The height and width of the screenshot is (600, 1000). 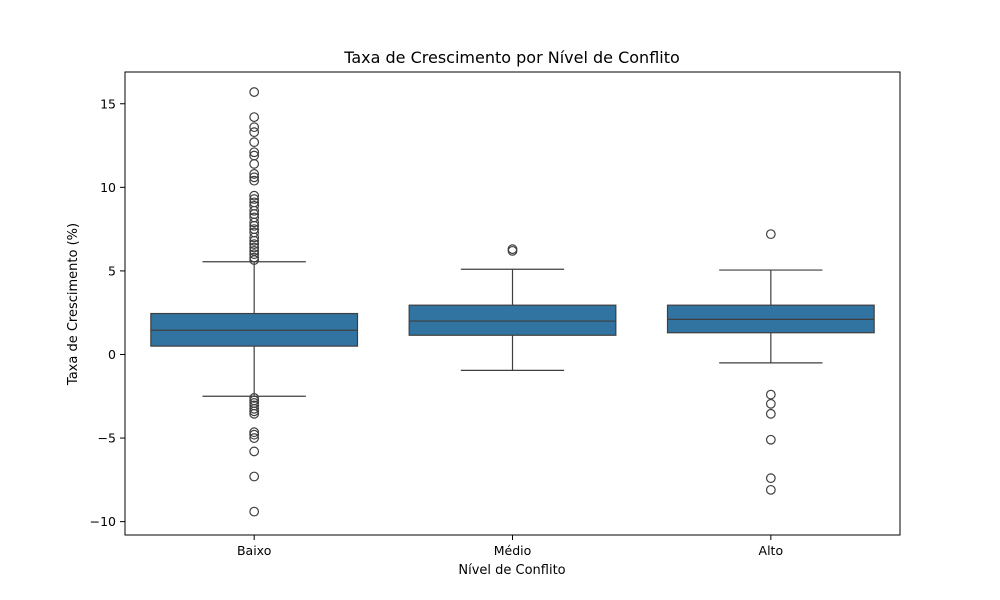 I want to click on x-tick-label: Baixo, so click(x=254, y=550).